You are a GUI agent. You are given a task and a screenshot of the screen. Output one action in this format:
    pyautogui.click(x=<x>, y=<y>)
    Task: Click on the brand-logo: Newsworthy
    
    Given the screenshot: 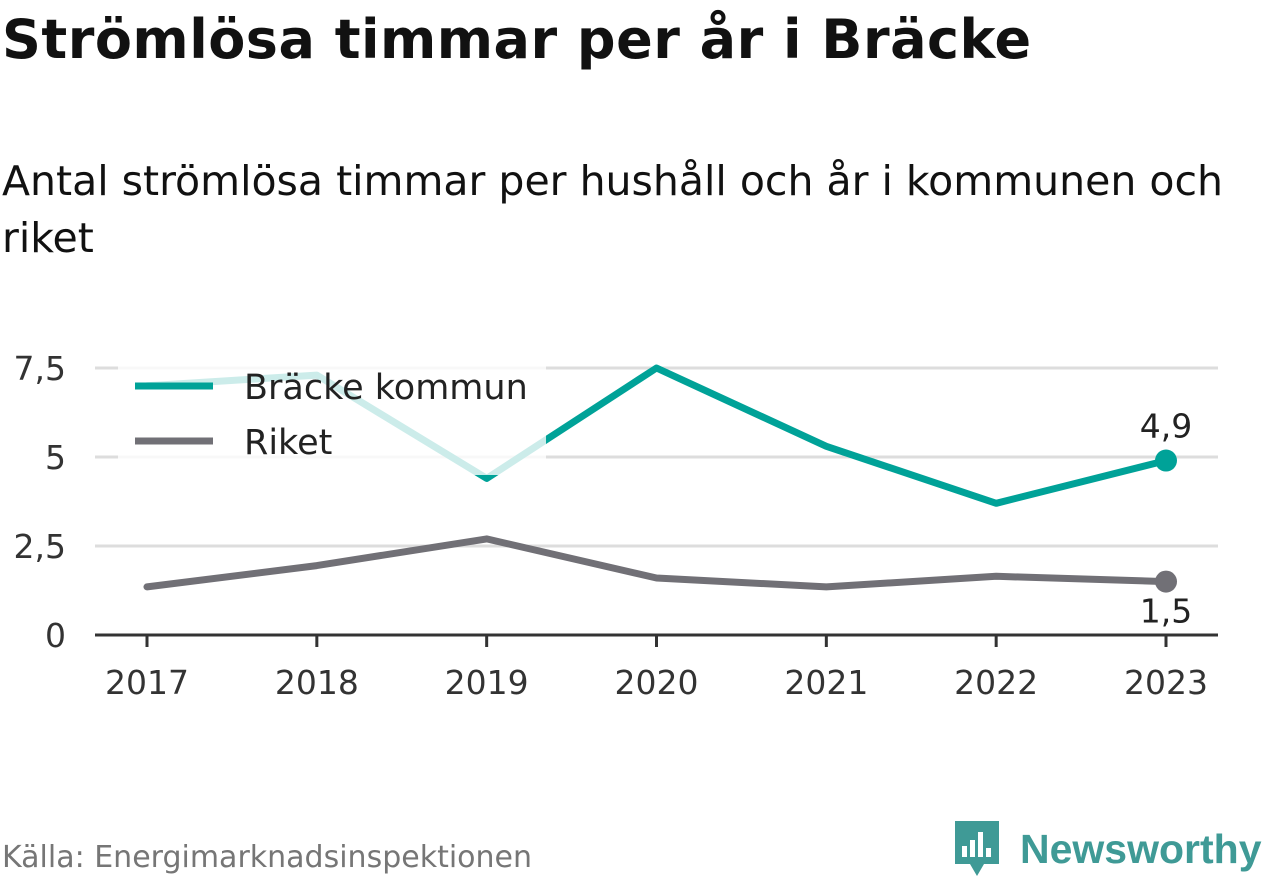 What is the action you would take?
    pyautogui.click(x=1107, y=849)
    